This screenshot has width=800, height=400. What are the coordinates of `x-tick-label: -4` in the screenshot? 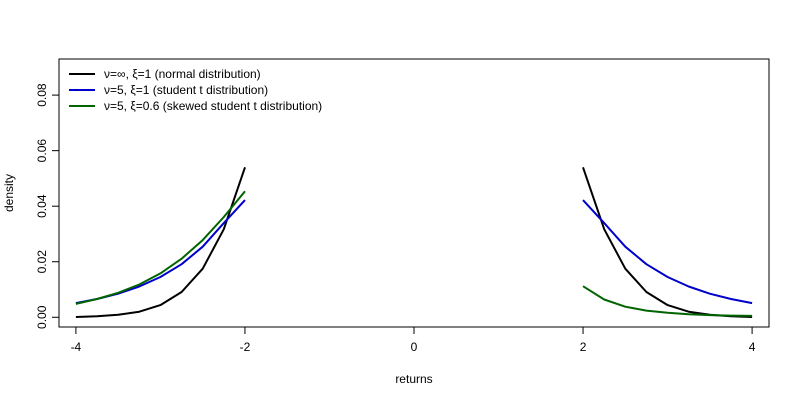 It's located at (76, 347).